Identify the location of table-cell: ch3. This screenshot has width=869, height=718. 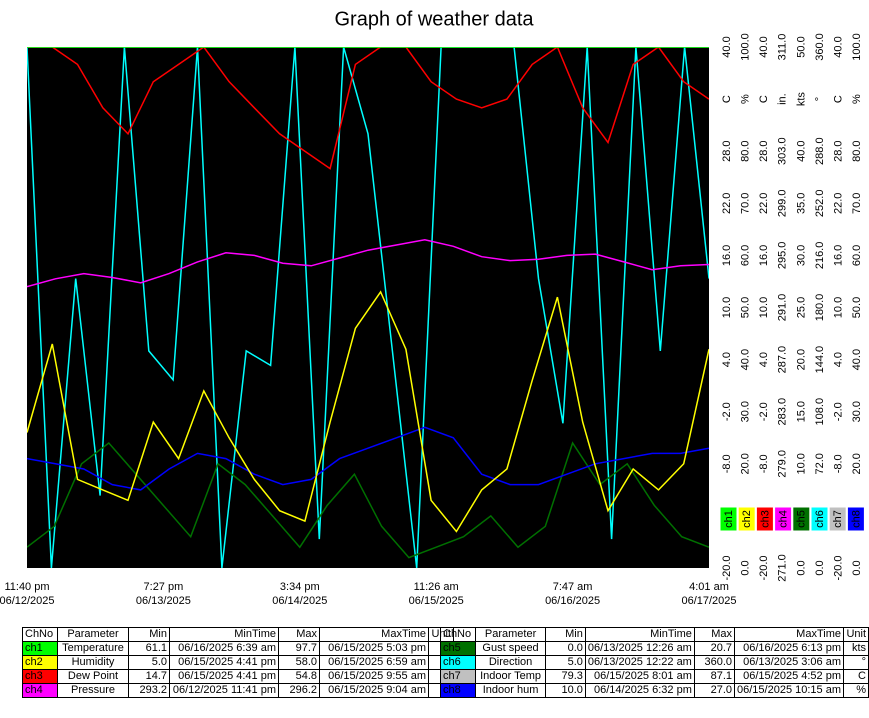
(40, 676).